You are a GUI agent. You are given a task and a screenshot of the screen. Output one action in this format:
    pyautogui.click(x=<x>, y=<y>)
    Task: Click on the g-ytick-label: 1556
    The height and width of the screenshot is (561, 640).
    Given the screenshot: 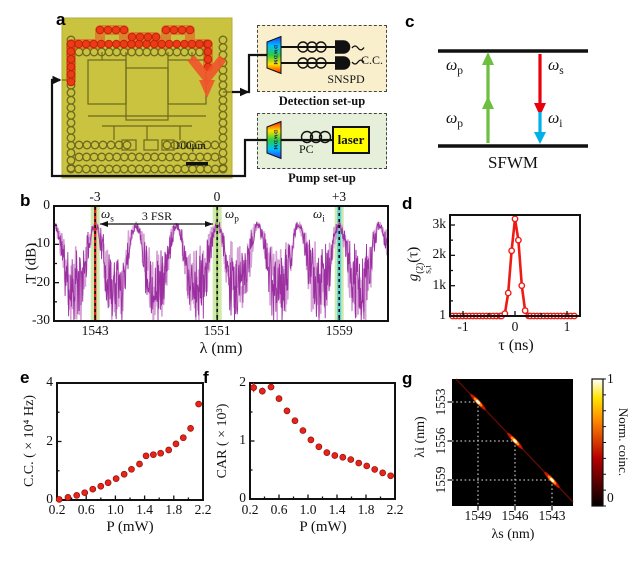 What is the action you would take?
    pyautogui.click(x=440, y=441)
    